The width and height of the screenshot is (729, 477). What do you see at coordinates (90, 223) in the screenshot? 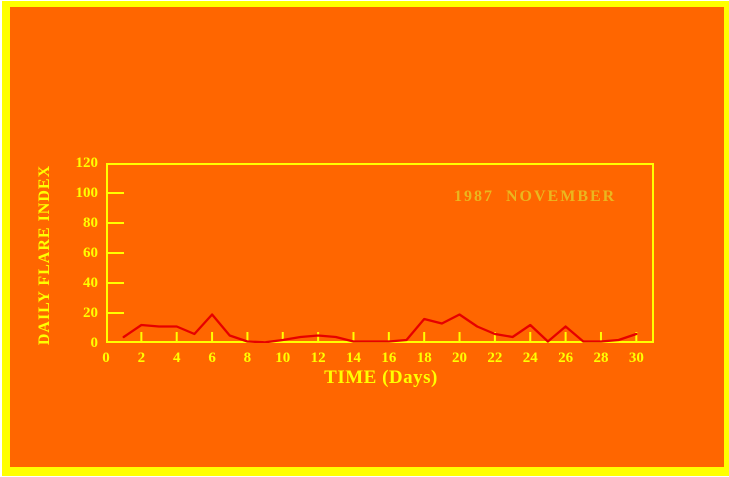
I see `y-tick-label: 80` at bounding box center [90, 223].